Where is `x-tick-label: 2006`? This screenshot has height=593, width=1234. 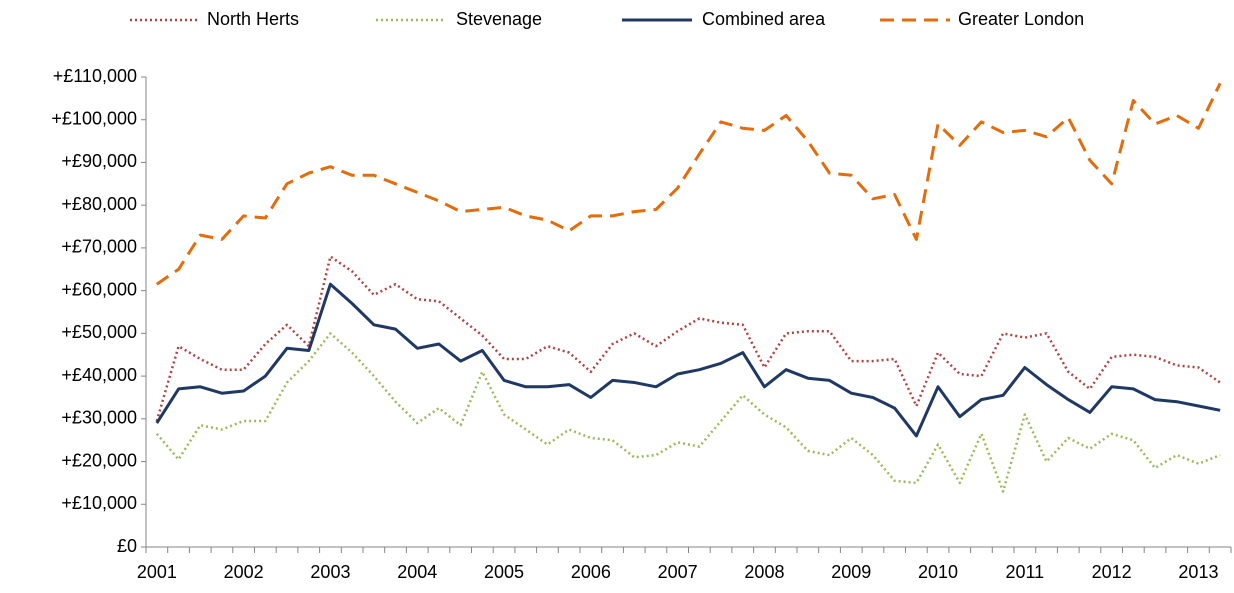 x-tick-label: 2006 is located at coordinates (591, 572).